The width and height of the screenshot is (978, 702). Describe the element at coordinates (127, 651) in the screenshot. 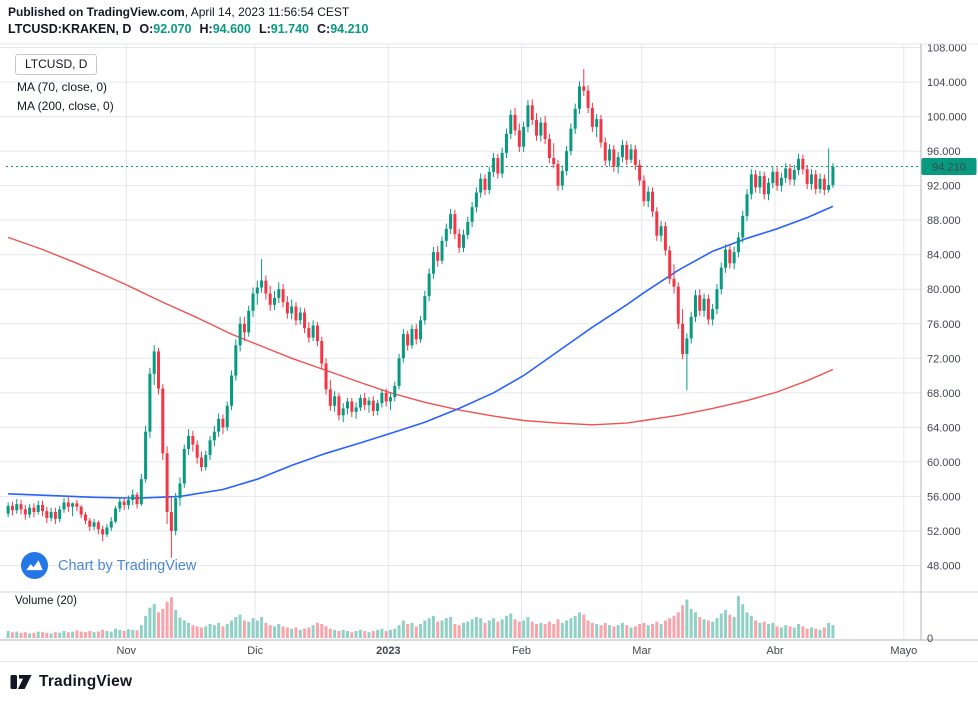

I see `svg-text: Nov` at that location.